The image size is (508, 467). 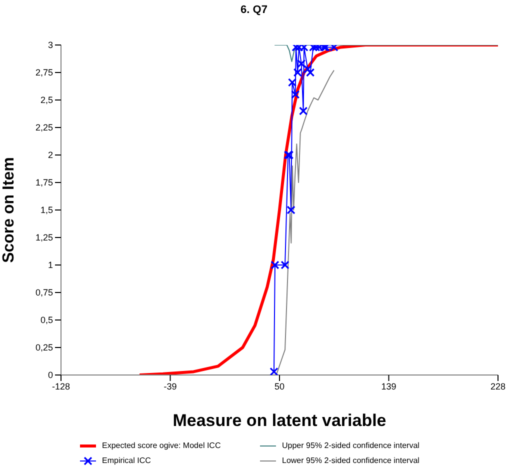 What do you see at coordinates (498, 386) in the screenshot?
I see `x-tick-label: 228` at bounding box center [498, 386].